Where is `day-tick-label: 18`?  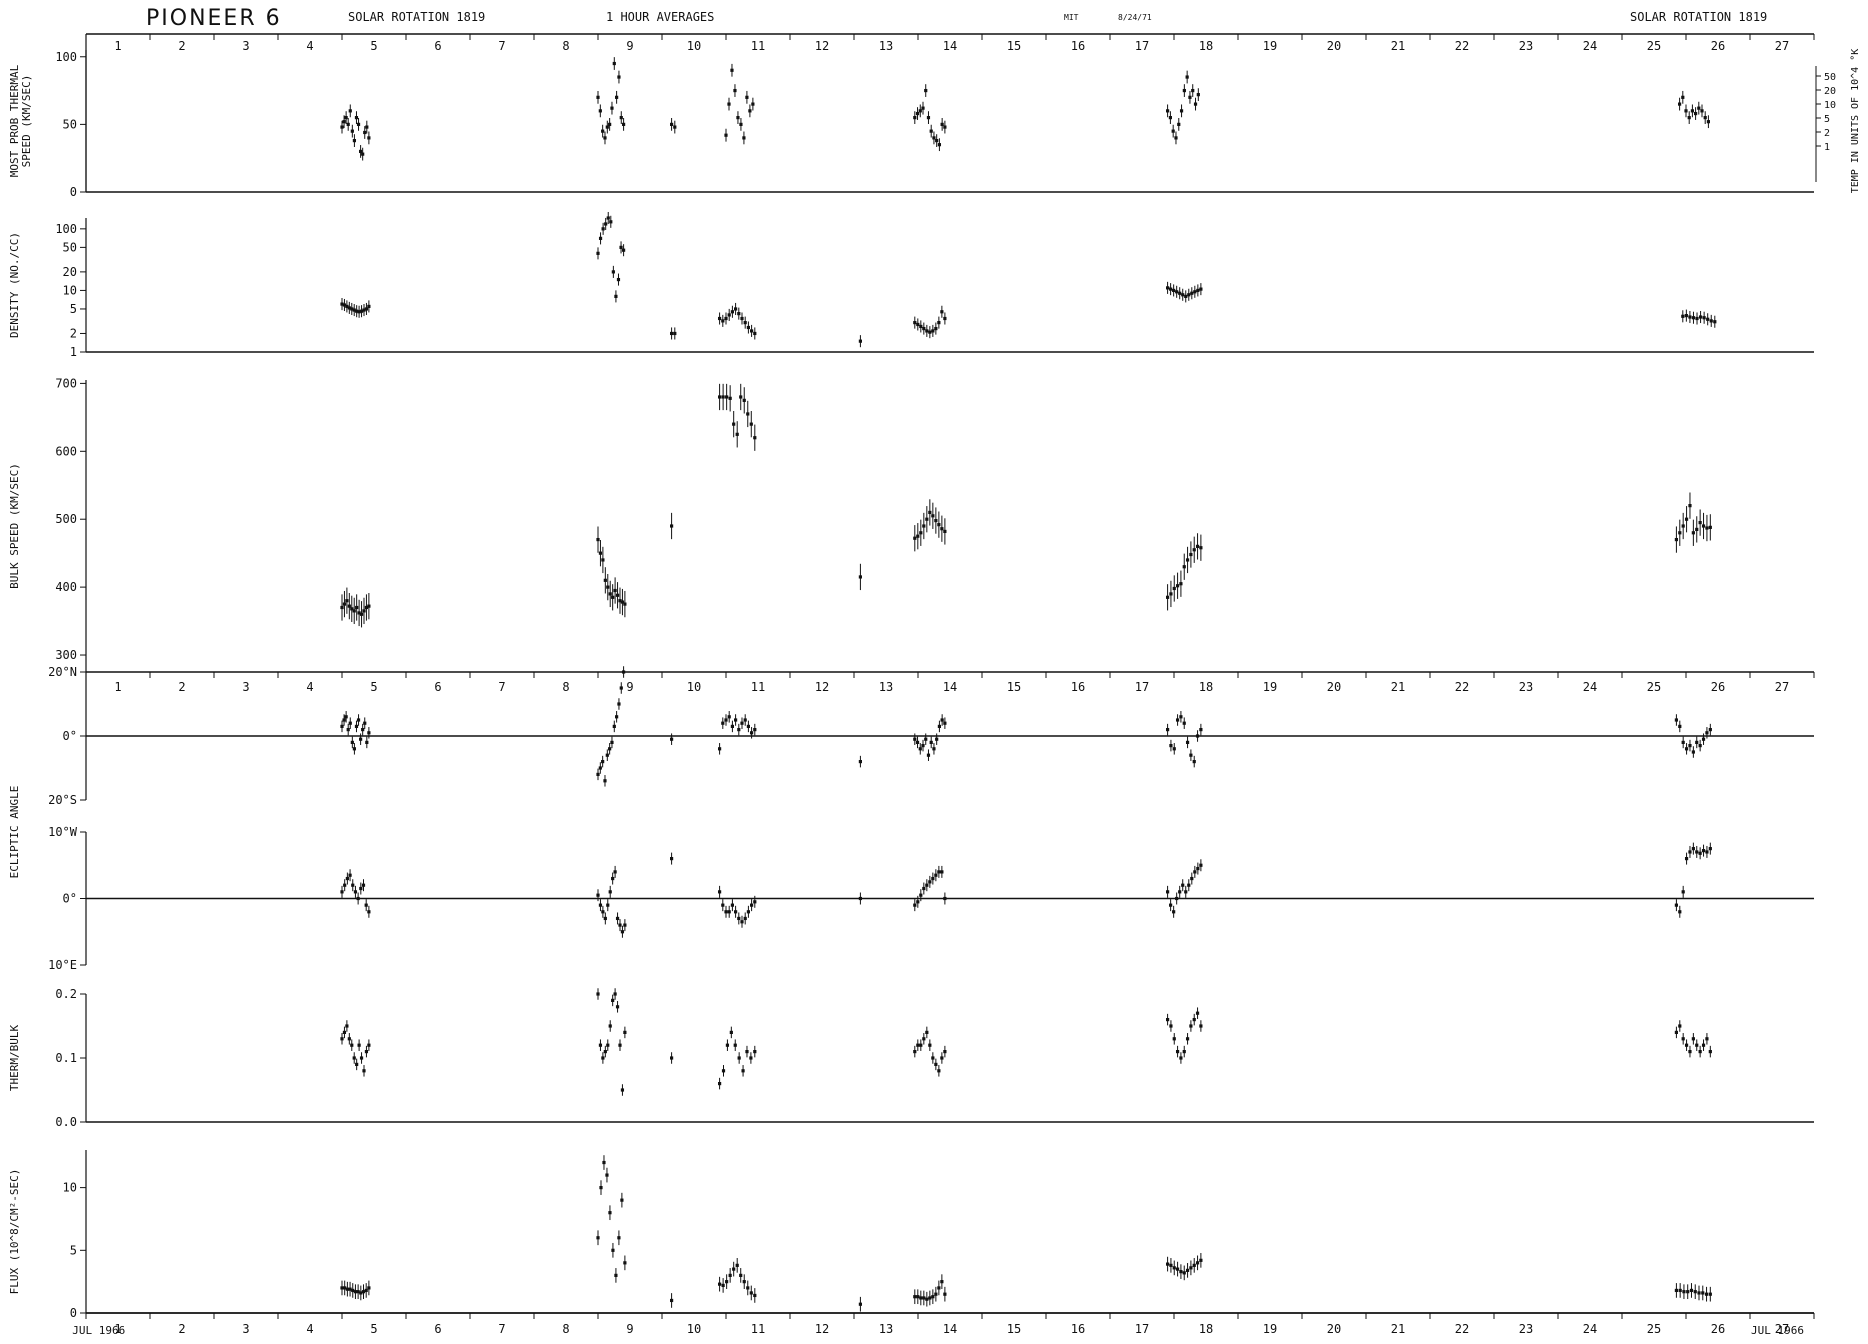 day-tick-label: 18 is located at coordinates (1206, 46).